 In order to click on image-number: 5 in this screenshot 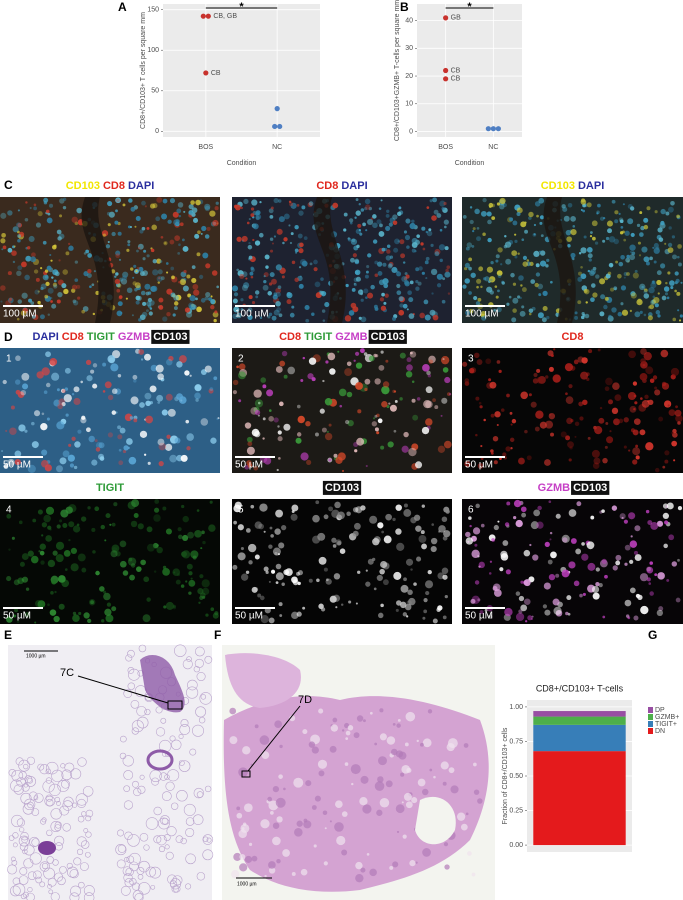, I will do `click(241, 510)`.